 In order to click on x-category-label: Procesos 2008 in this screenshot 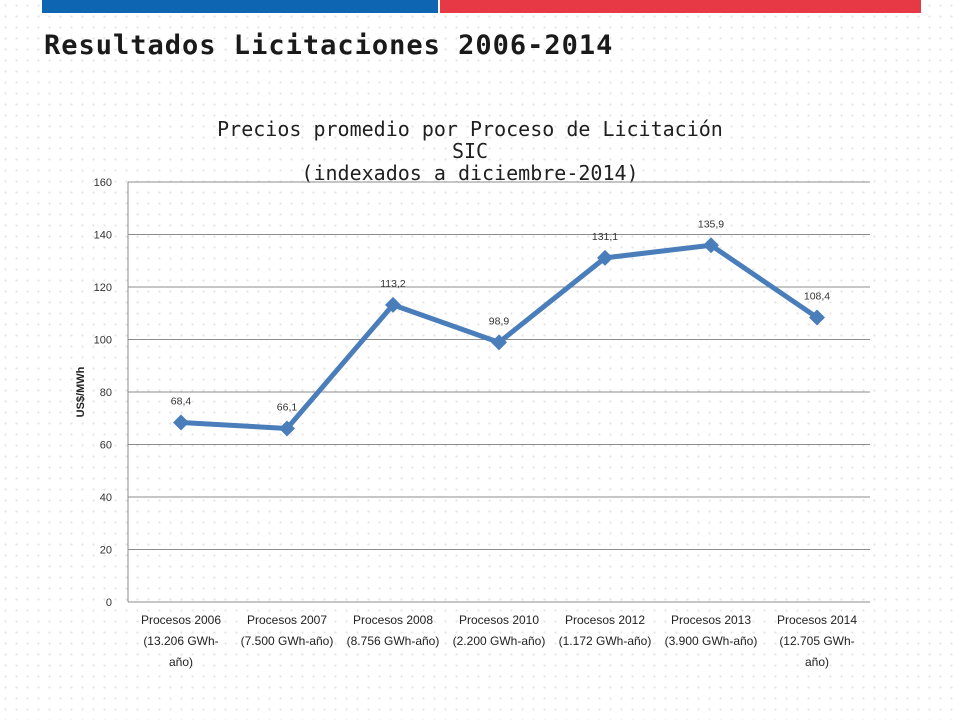, I will do `click(393, 620)`.